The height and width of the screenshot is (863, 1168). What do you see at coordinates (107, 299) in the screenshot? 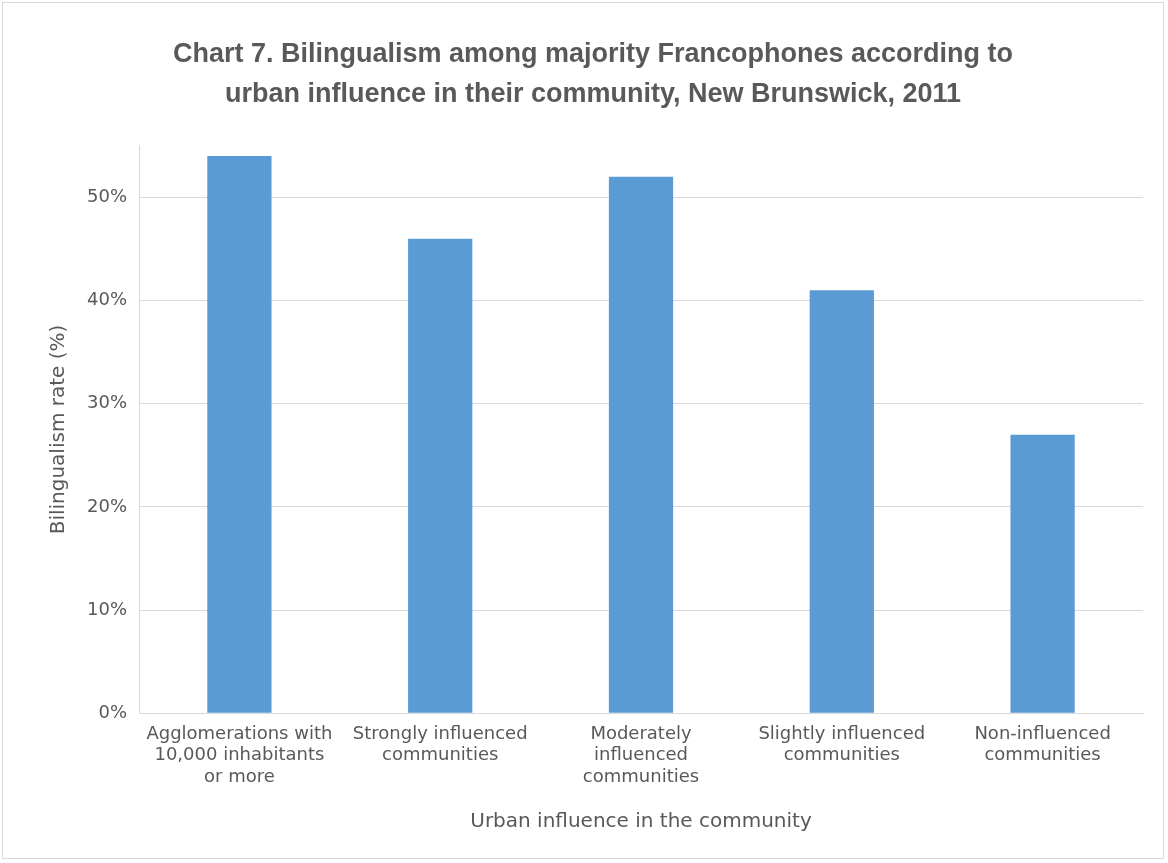
I see `y-tick-label: 40%` at bounding box center [107, 299].